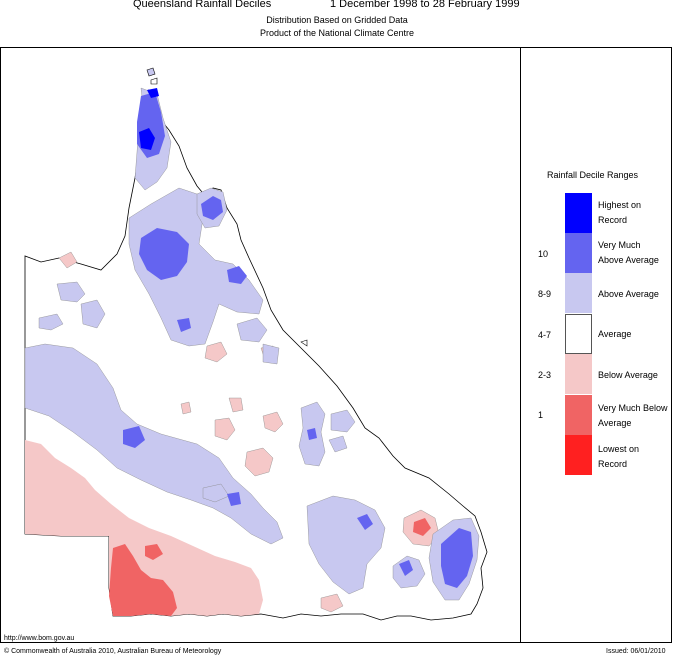  Describe the element at coordinates (337, 33) in the screenshot. I see `map-subtitle-2: Product of the National Climate Centre` at that location.